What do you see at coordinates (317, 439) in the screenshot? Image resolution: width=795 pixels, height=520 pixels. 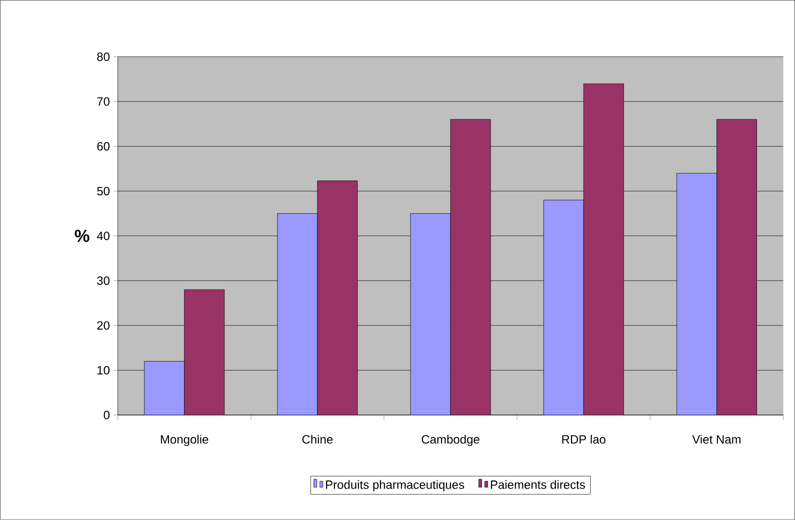 I see `x-tick-label: Chine` at bounding box center [317, 439].